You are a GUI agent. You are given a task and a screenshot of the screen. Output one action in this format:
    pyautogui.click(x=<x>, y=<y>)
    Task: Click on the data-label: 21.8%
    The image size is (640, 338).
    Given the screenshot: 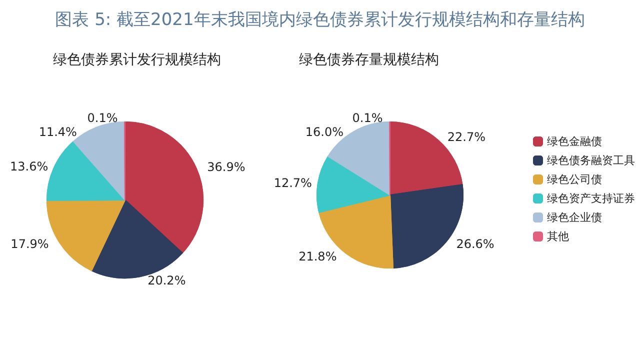 What is the action you would take?
    pyautogui.click(x=317, y=257)
    